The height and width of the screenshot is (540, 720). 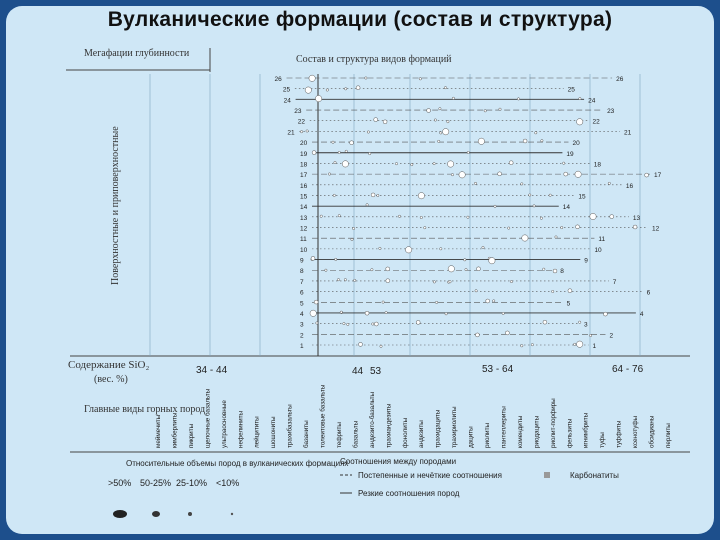 What do you see at coordinates (536, 431) in the screenshot?
I see `rock-name: риодациты` at bounding box center [536, 431].